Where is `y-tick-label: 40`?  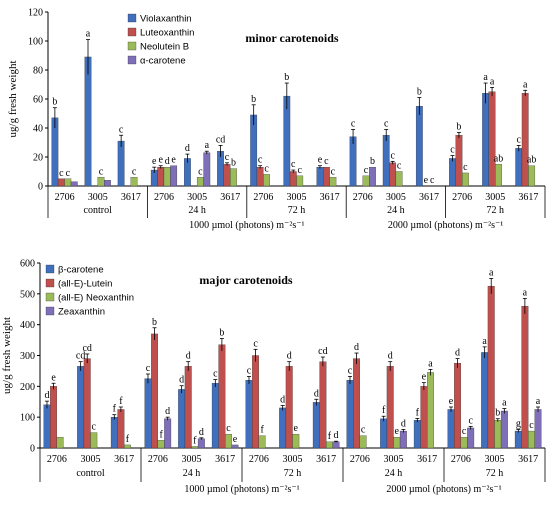 y-tick-label: 40 is located at coordinates (38, 129).